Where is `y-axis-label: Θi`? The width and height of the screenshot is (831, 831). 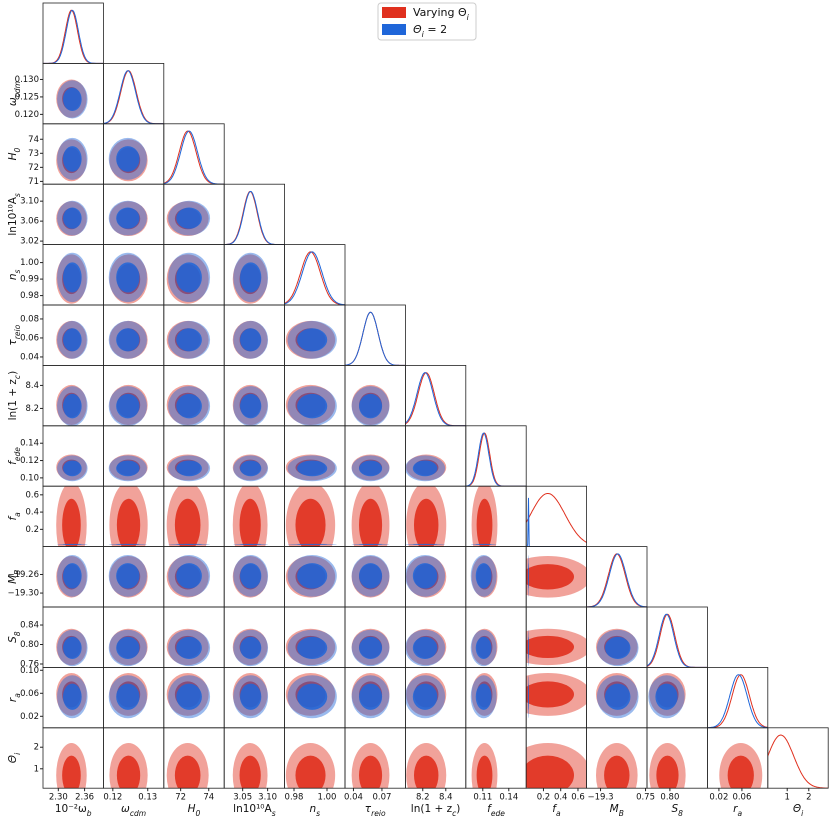
y-axis-label: Θi is located at coordinates (14, 757).